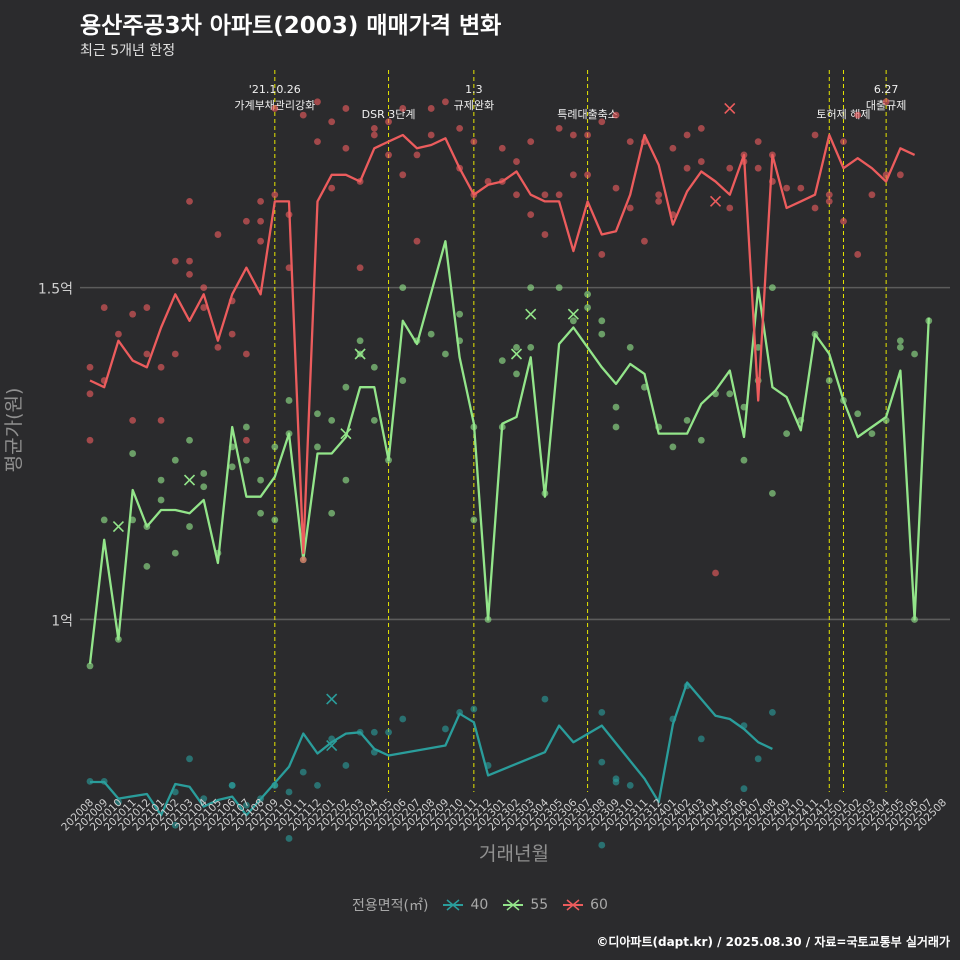 This screenshot has width=960, height=960. Describe the element at coordinates (55, 290) in the screenshot. I see `y-tick-label: 1.5억` at that location.